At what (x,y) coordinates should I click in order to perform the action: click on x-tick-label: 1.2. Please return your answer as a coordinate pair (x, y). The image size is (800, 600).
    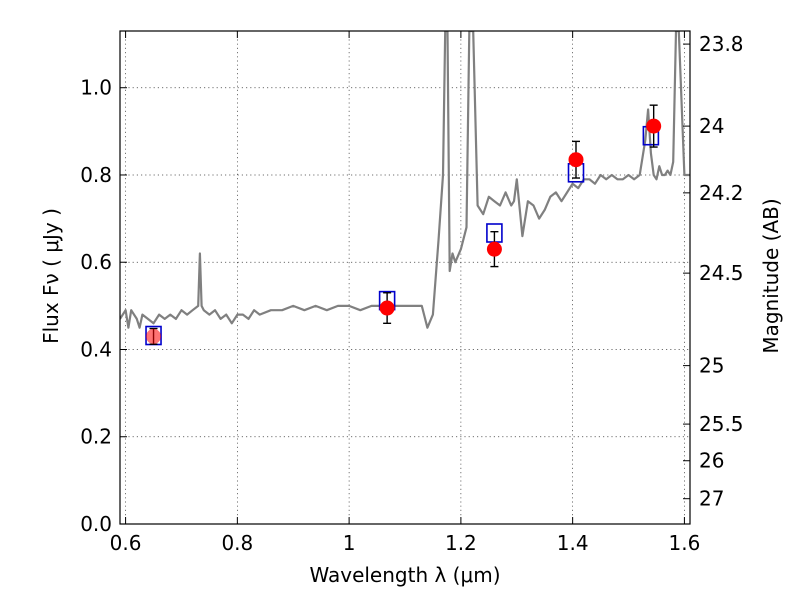
    Looking at the image, I should click on (461, 543).